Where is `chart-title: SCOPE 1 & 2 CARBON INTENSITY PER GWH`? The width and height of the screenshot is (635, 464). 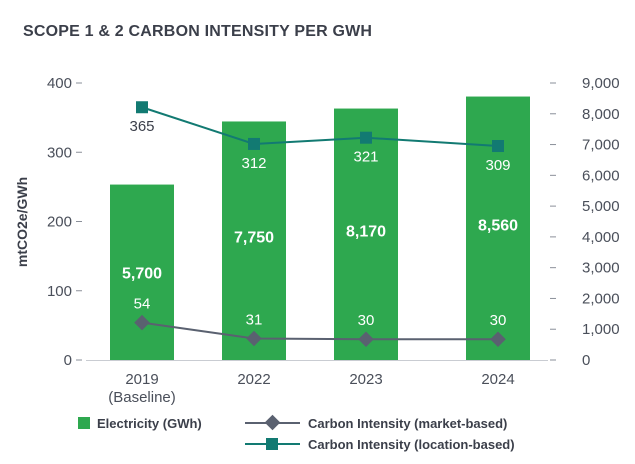 chart-title: SCOPE 1 & 2 CARBON INTENSITY PER GWH is located at coordinates (197, 31).